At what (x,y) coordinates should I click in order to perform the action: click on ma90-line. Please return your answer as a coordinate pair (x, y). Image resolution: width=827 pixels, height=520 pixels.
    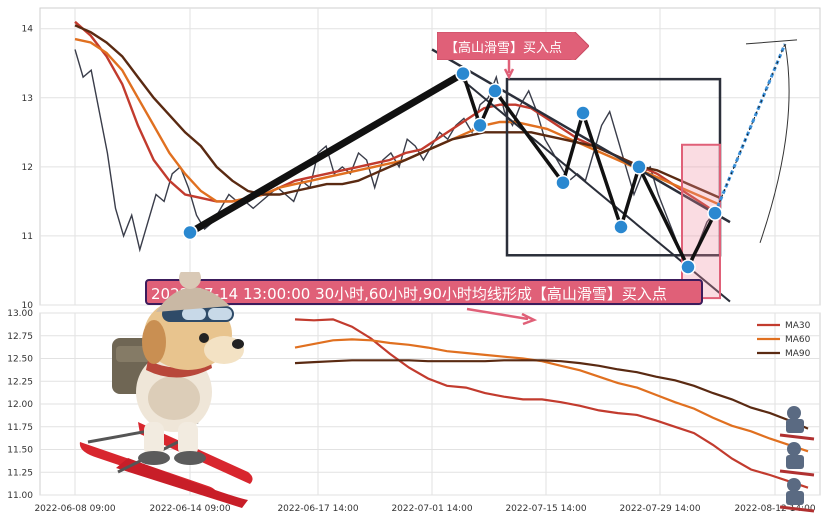
    Looking at the image, I should click on (551, 394).